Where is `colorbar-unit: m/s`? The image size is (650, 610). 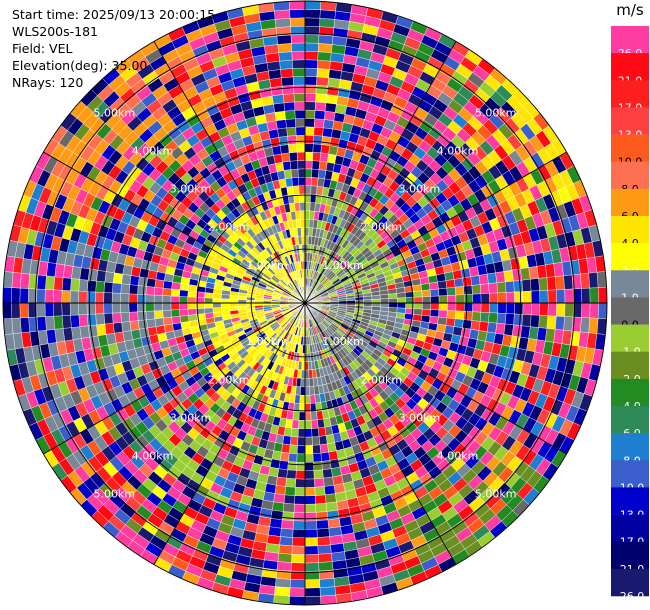 colorbar-unit: m/s is located at coordinates (630, 10).